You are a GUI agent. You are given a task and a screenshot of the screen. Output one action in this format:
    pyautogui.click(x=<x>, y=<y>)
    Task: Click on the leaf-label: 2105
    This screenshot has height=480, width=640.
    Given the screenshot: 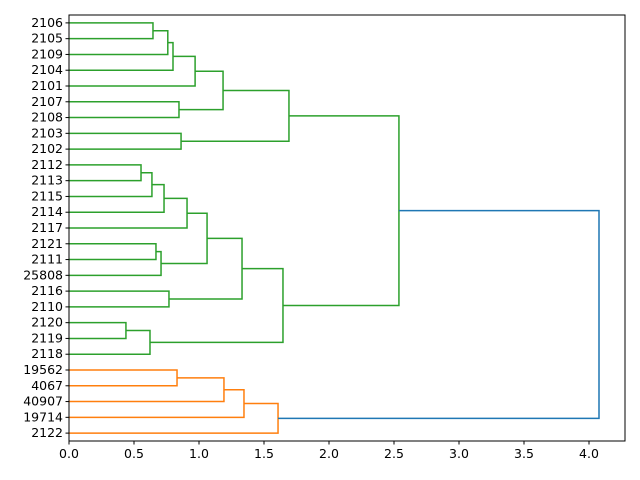 What is the action you would take?
    pyautogui.click(x=47, y=38)
    